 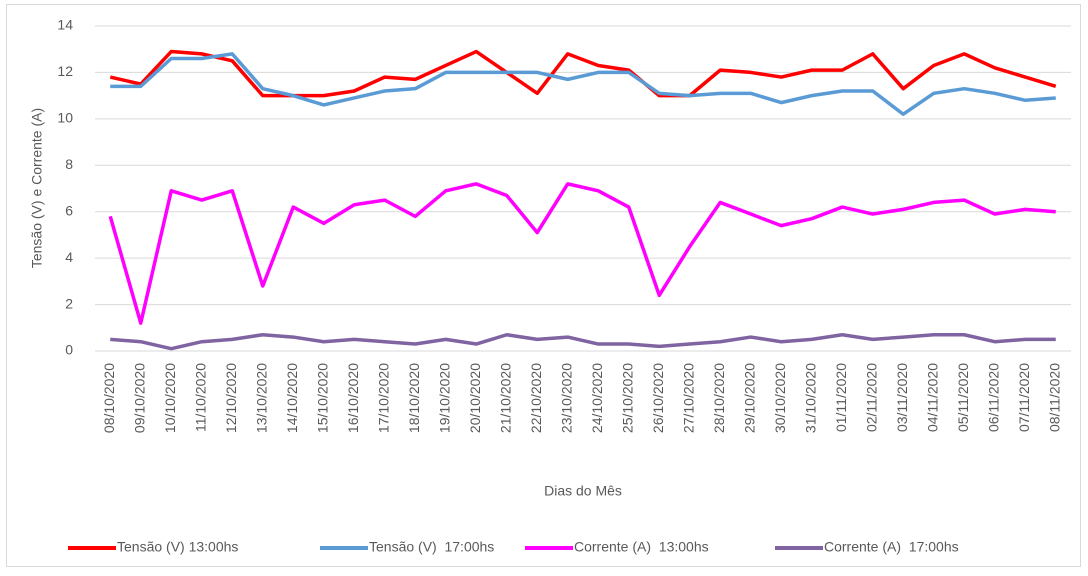 I want to click on x-tick-label: 22/10/2020, so click(x=536, y=398).